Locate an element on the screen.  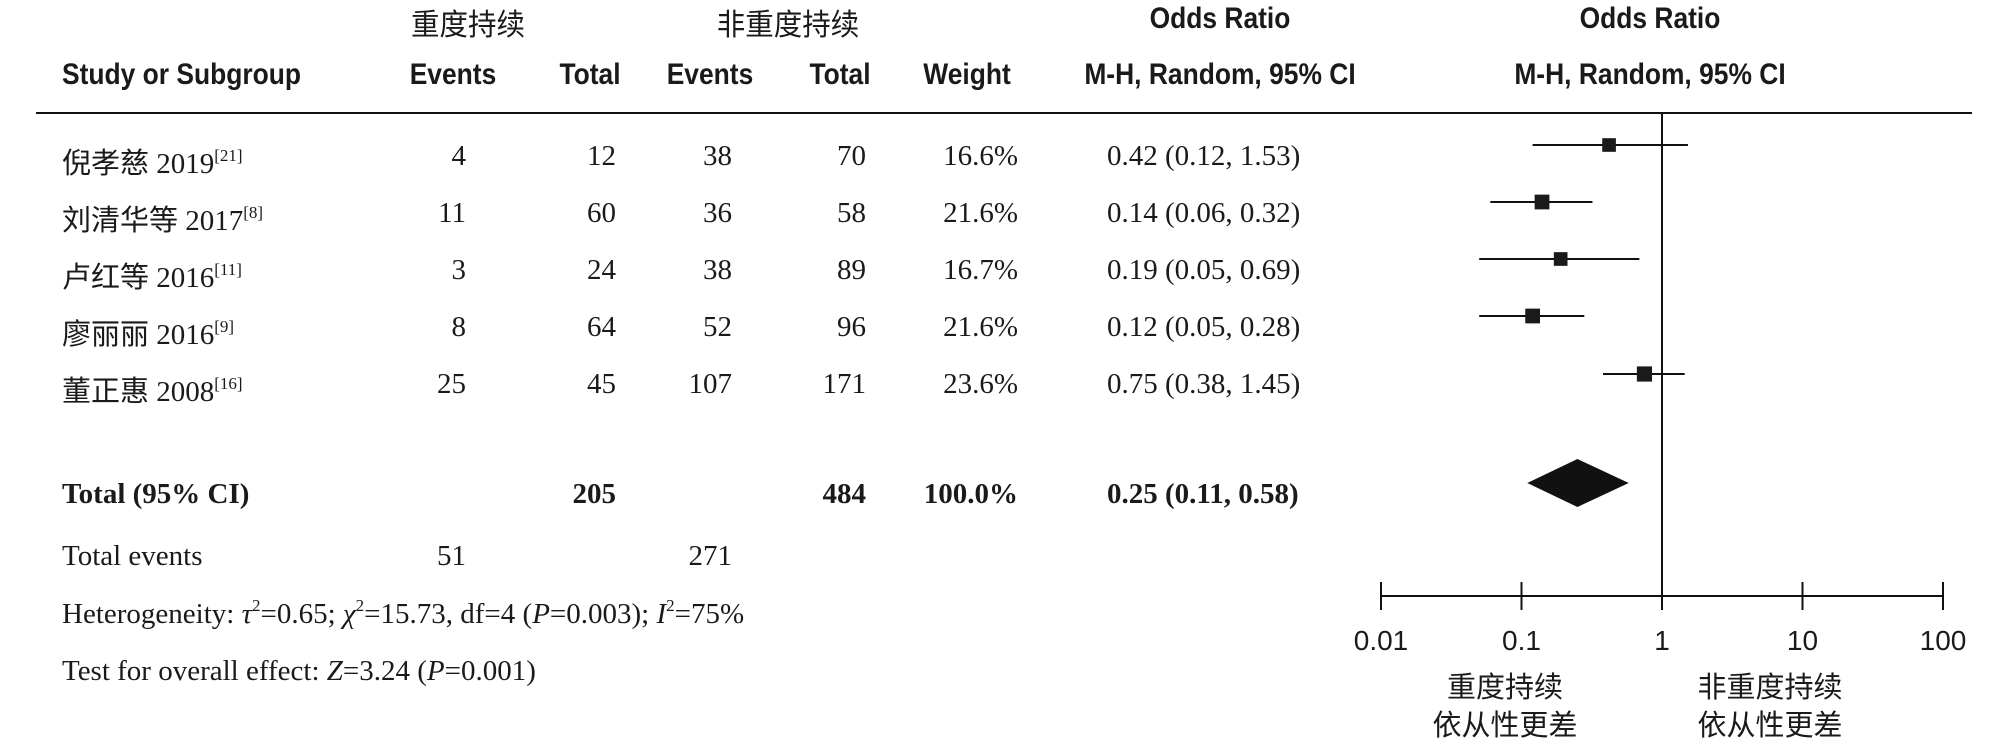
total2-cell: 70 is located at coordinates (851, 156).